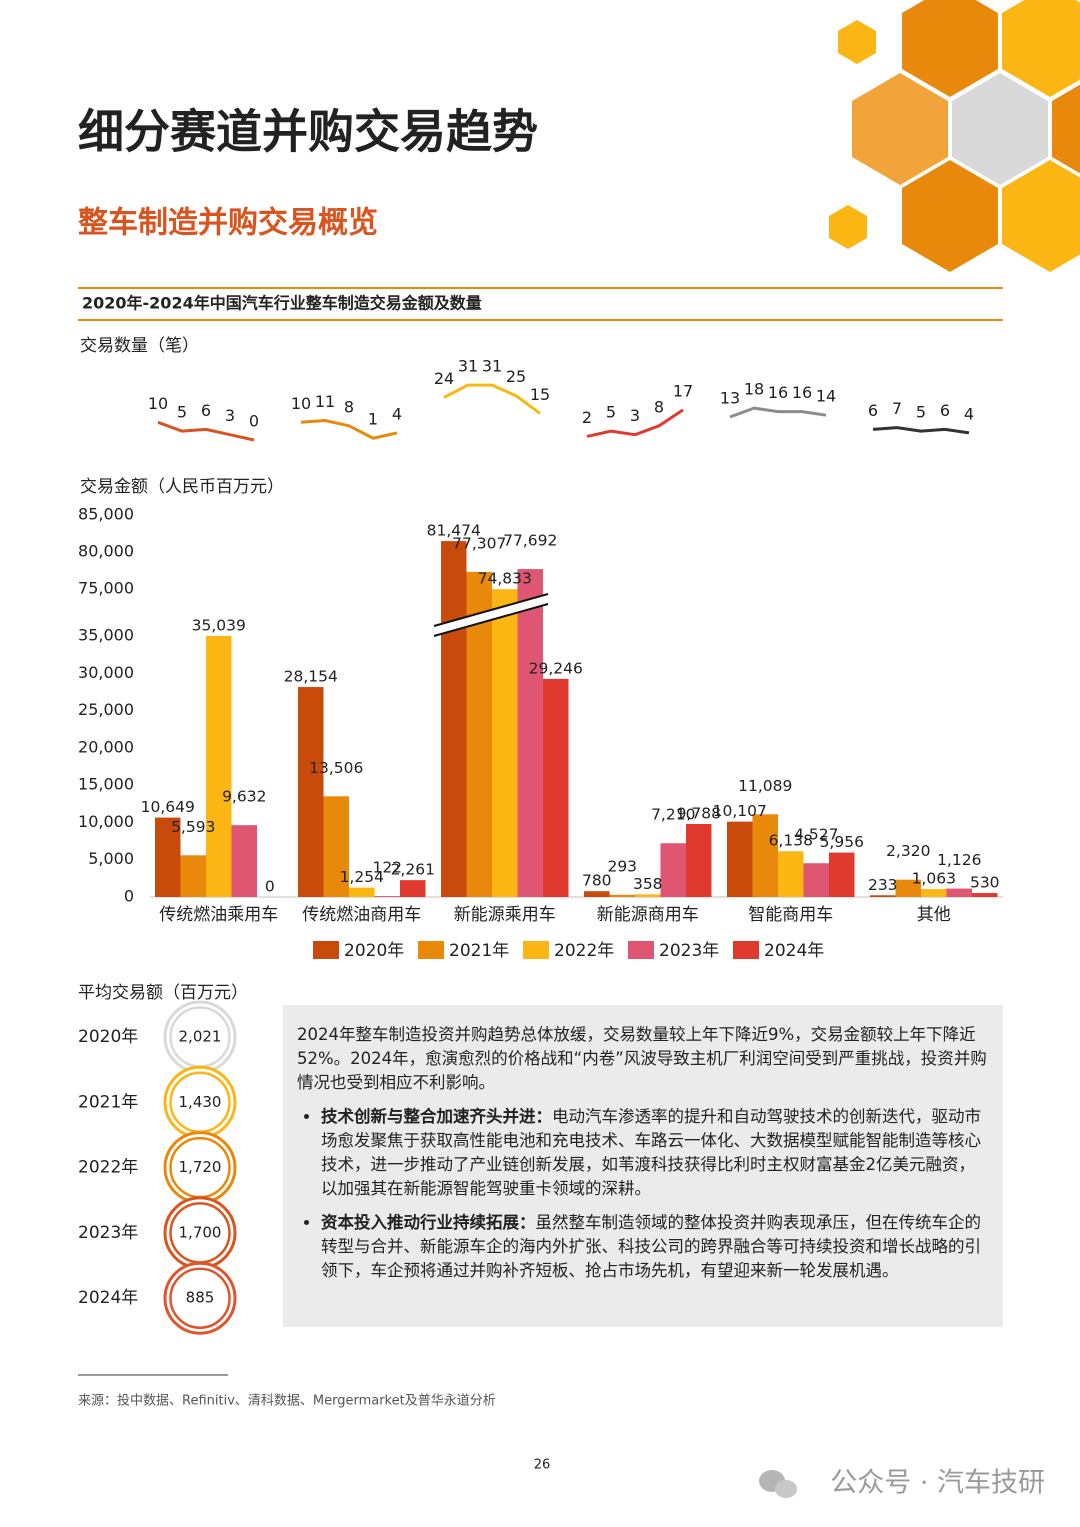  Describe the element at coordinates (754, 389) in the screenshot. I see `point-label: 18` at that location.